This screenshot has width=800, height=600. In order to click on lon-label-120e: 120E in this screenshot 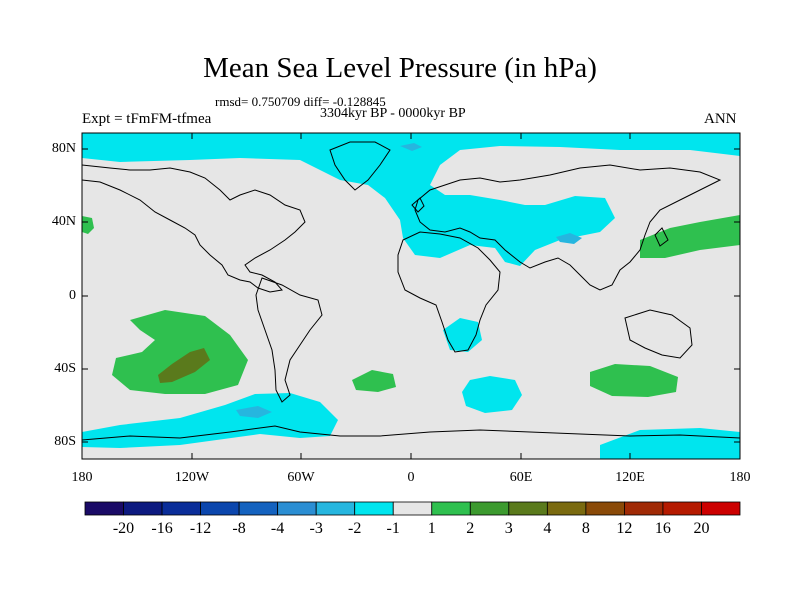, I will do `click(630, 477)`.